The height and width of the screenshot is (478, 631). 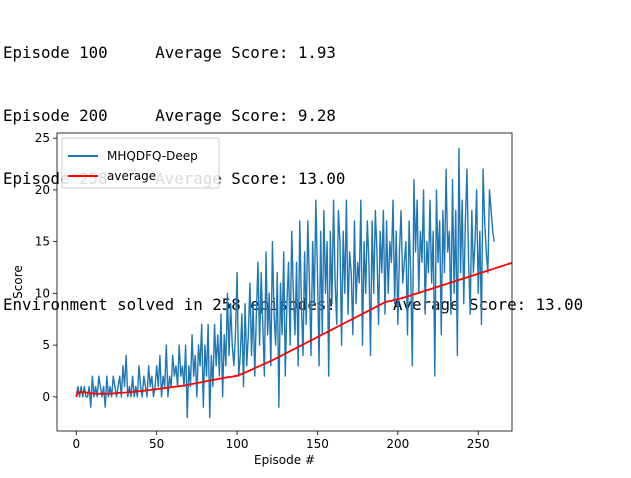 I want to click on average-score-text: Average Score: 9.28, so click(x=245, y=115).